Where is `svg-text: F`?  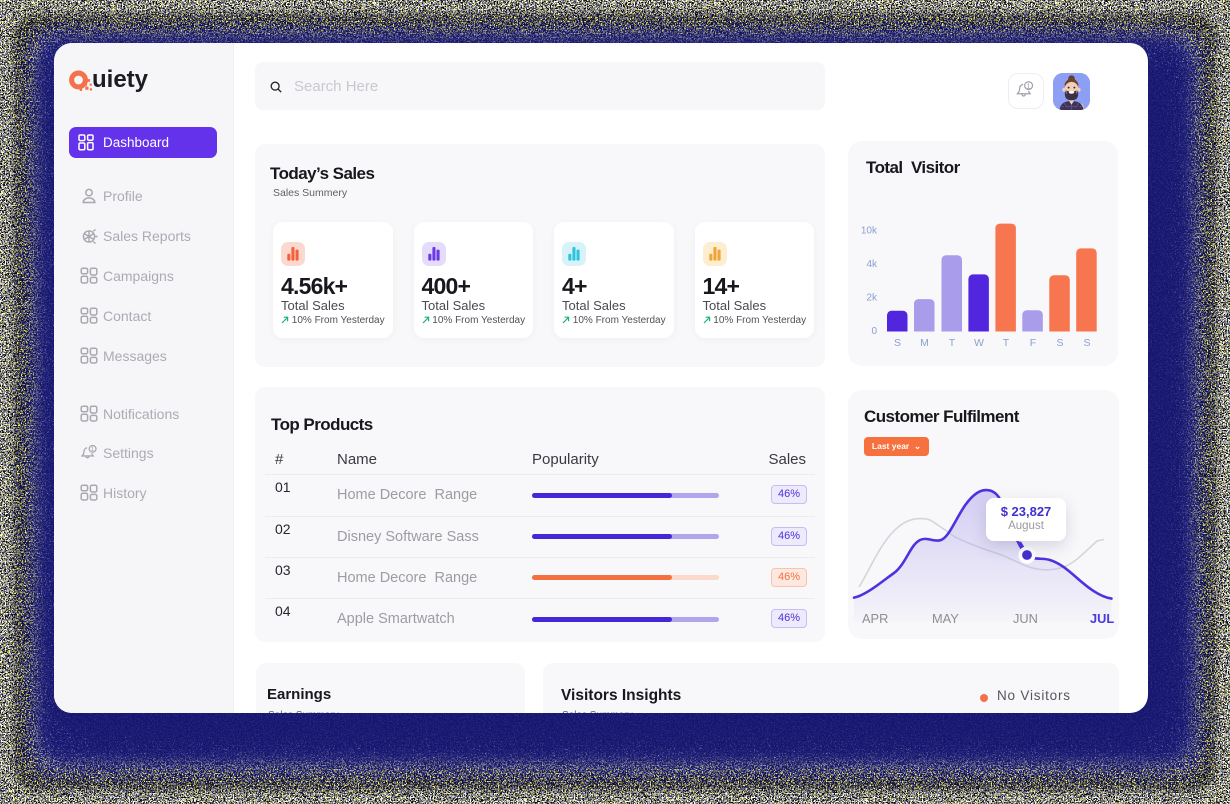 svg-text: F is located at coordinates (1033, 343).